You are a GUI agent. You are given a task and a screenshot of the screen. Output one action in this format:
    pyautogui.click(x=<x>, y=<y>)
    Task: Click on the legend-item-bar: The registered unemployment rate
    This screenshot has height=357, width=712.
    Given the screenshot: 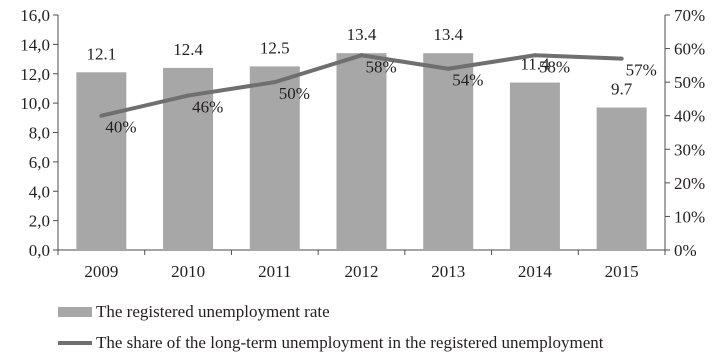 What is the action you would take?
    pyautogui.click(x=194, y=312)
    